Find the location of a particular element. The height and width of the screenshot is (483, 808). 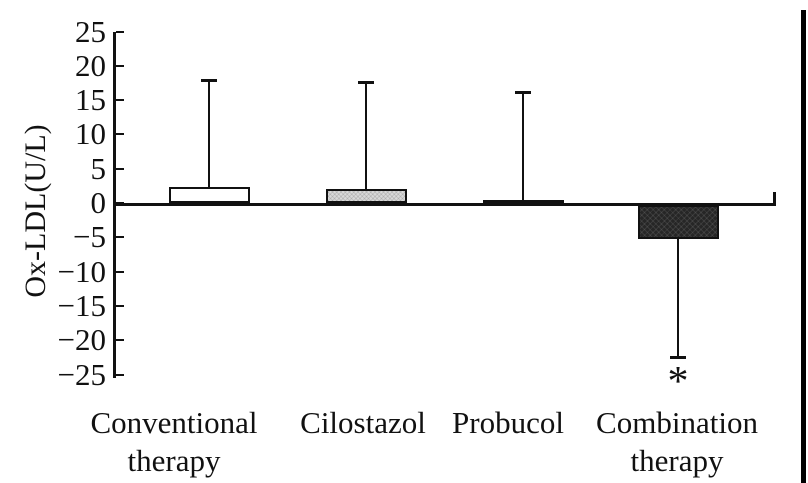

scan-right-border is located at coordinates (803, 246).